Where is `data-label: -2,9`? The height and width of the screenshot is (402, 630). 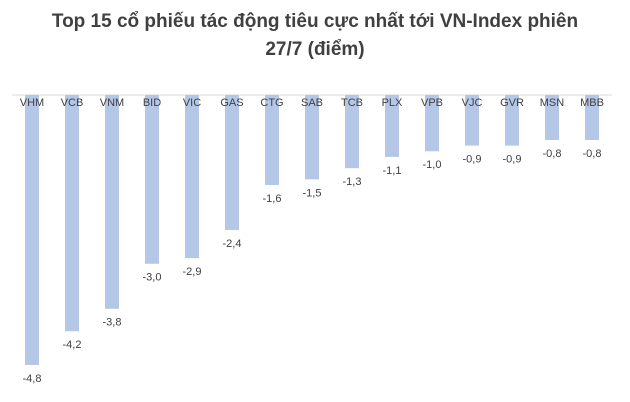 data-label: -2,9 is located at coordinates (192, 272).